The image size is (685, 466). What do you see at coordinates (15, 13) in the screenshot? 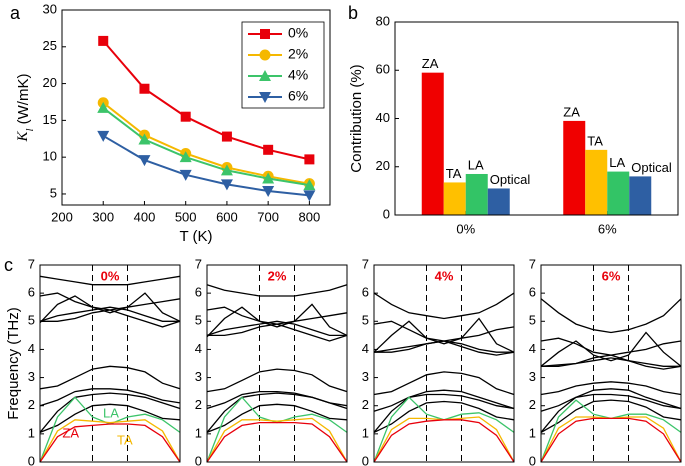
I see `panel-label: a` at bounding box center [15, 13].